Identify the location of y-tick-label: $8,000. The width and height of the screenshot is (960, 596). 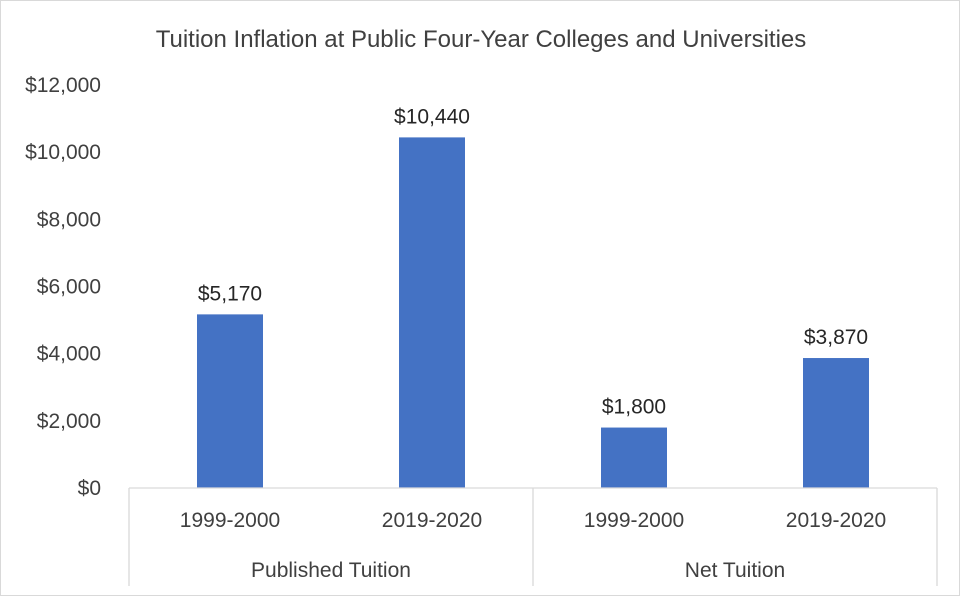
(69, 219).